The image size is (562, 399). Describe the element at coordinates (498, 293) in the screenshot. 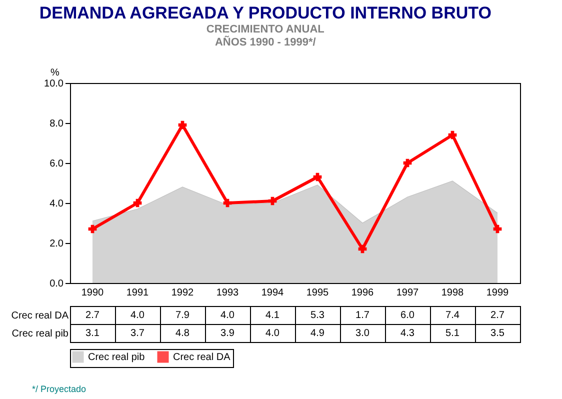

I see `x-tick-label: 1999` at that location.